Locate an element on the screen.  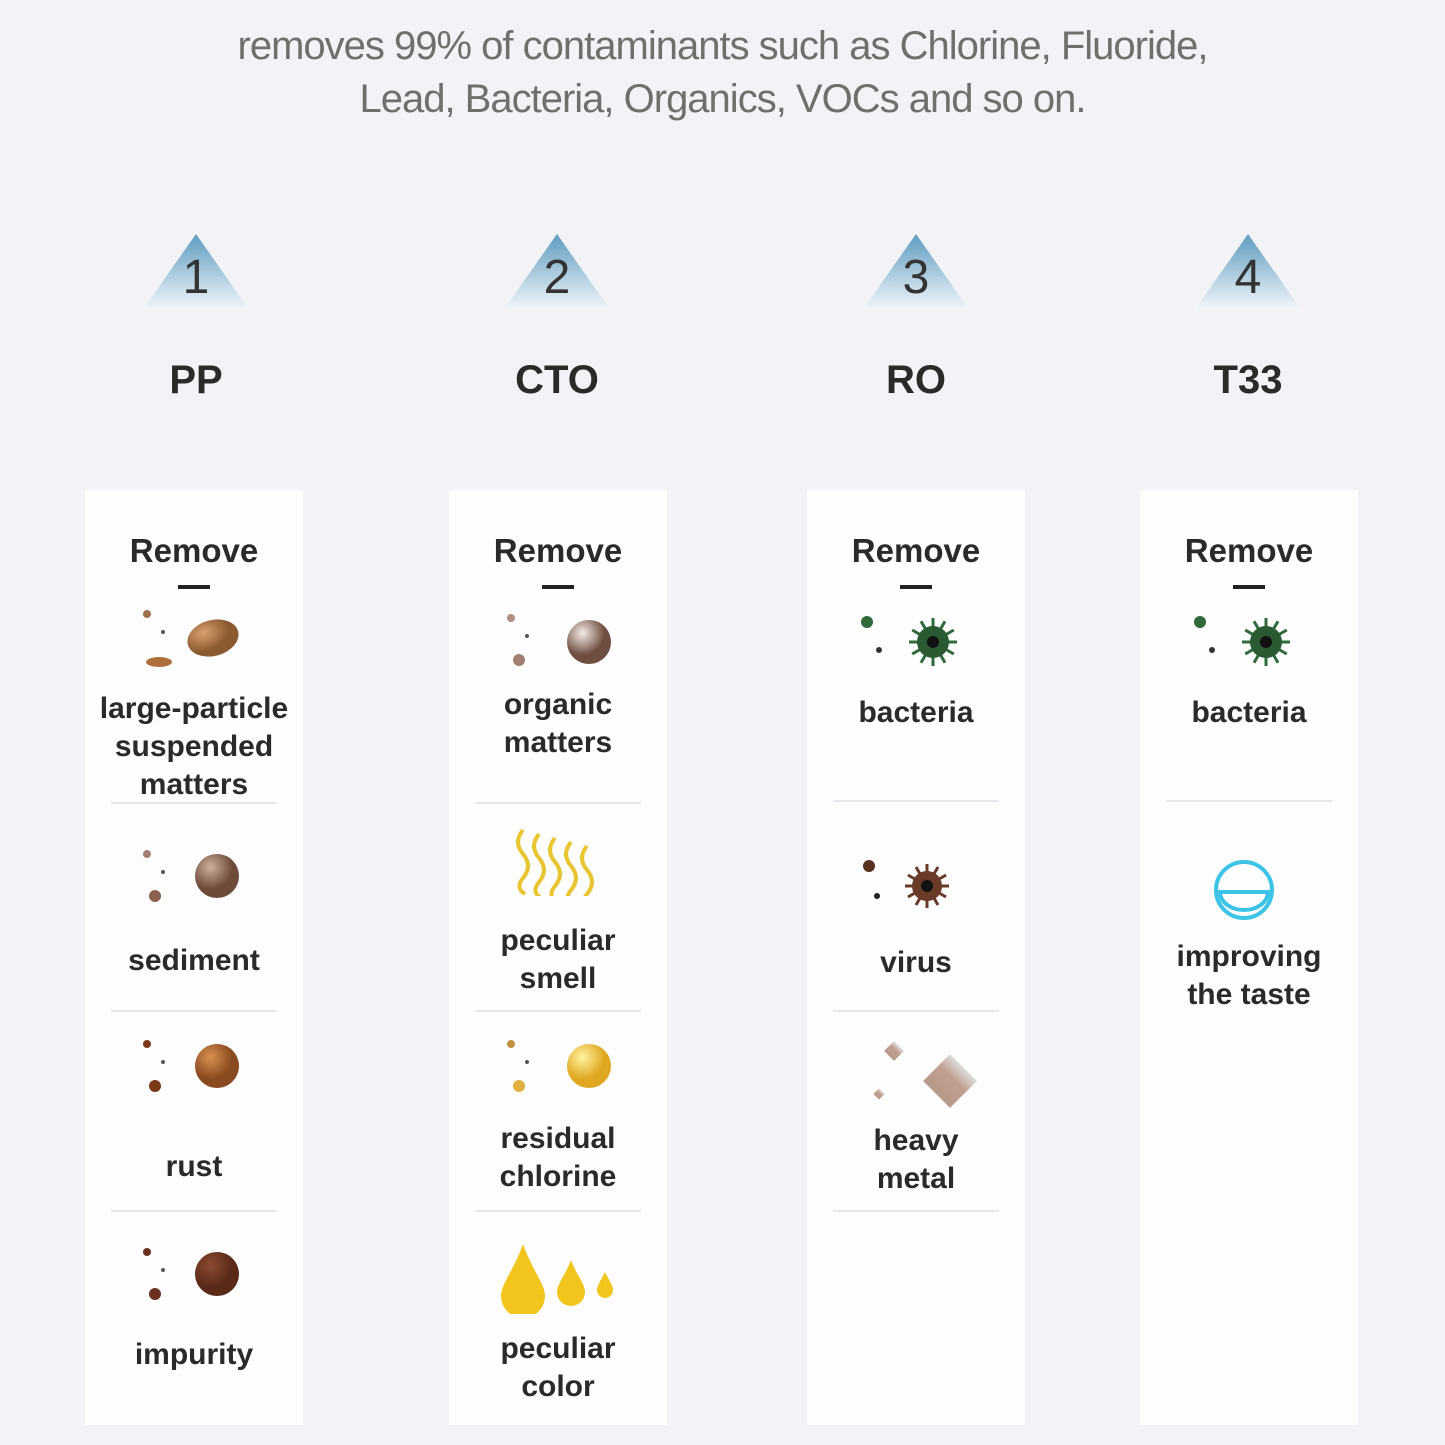
contaminant-label: improving the taste is located at coordinates (1249, 975).